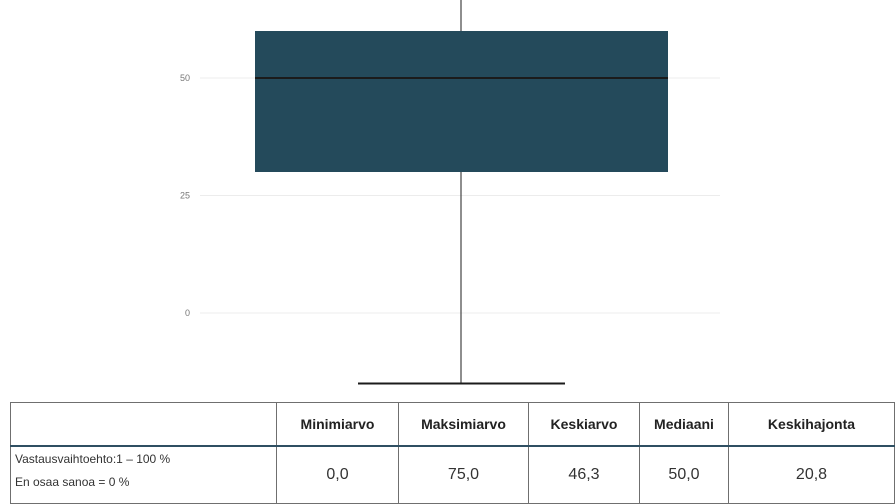 The image size is (895, 504). I want to click on header-mediaani: Mediaani, so click(684, 424).